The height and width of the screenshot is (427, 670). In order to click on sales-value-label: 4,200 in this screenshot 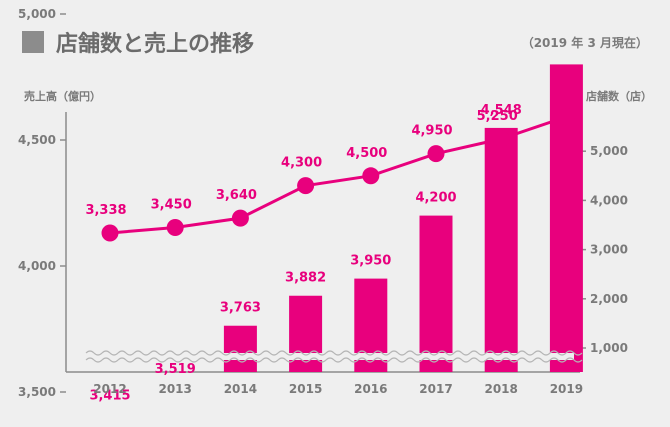, I will do `click(435, 198)`.